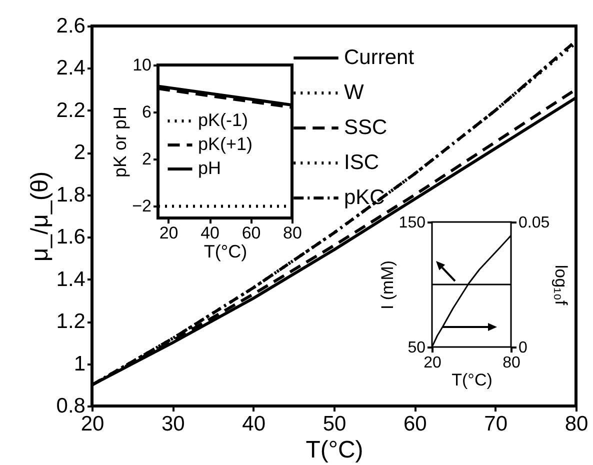  What do you see at coordinates (142, 65) in the screenshot?
I see `y-tick-label: 10` at bounding box center [142, 65].